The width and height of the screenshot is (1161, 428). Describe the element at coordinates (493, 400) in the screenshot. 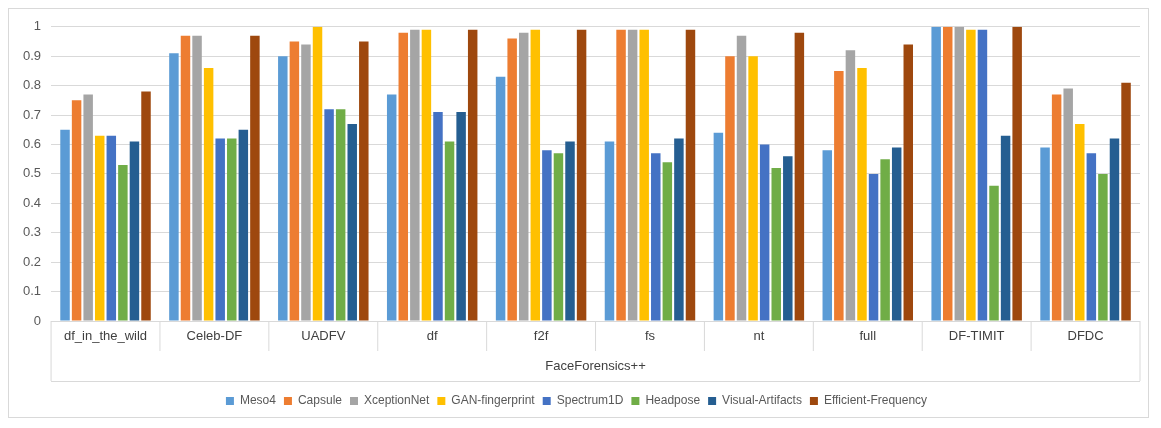

I see `legend-label: GAN-fingerprint` at that location.